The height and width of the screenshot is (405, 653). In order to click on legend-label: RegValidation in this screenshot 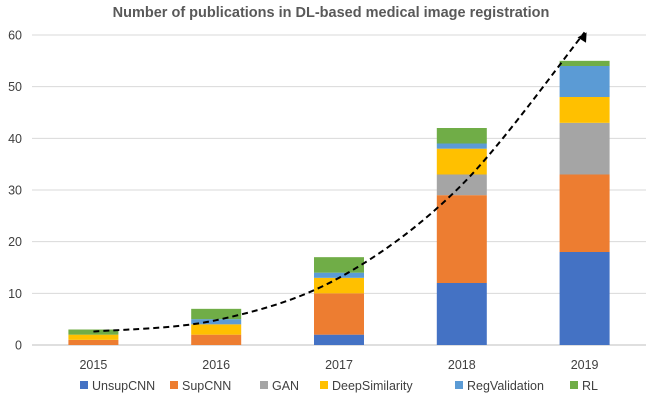, I will do `click(505, 386)`.